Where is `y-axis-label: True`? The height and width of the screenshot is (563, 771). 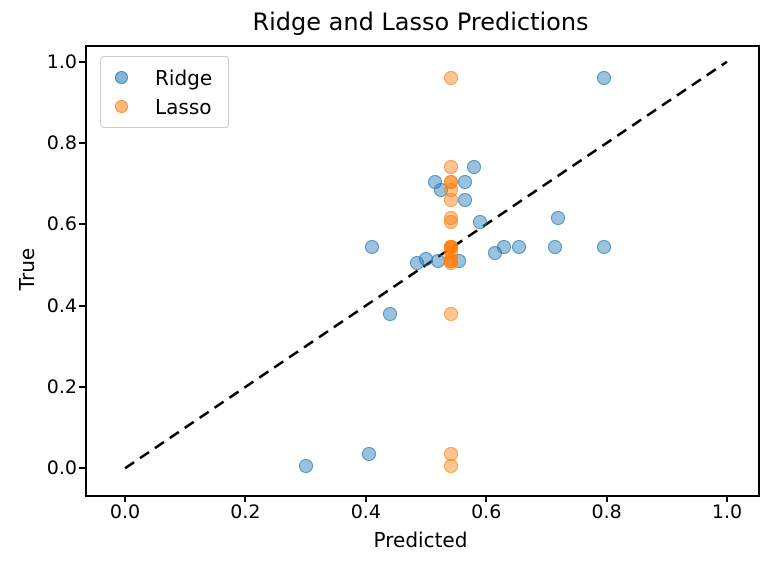 y-axis-label: True is located at coordinates (27, 269).